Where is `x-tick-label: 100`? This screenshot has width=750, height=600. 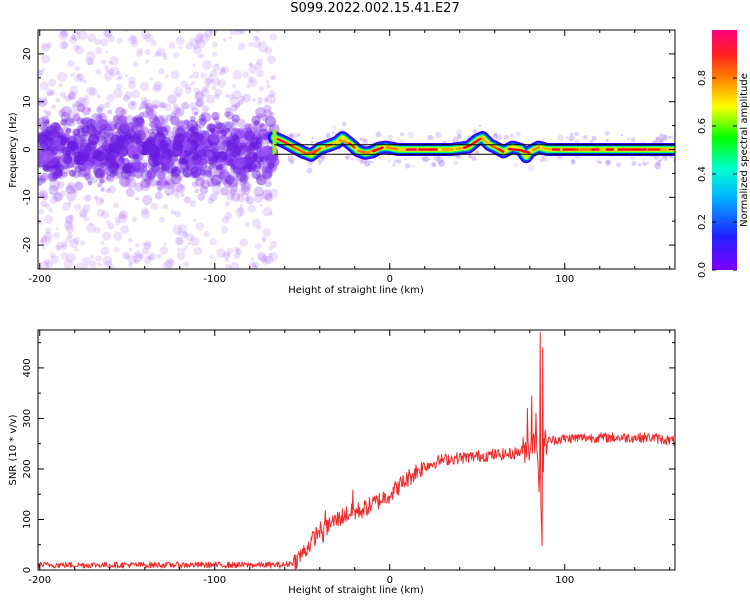 x-tick-label: 100 is located at coordinates (564, 580).